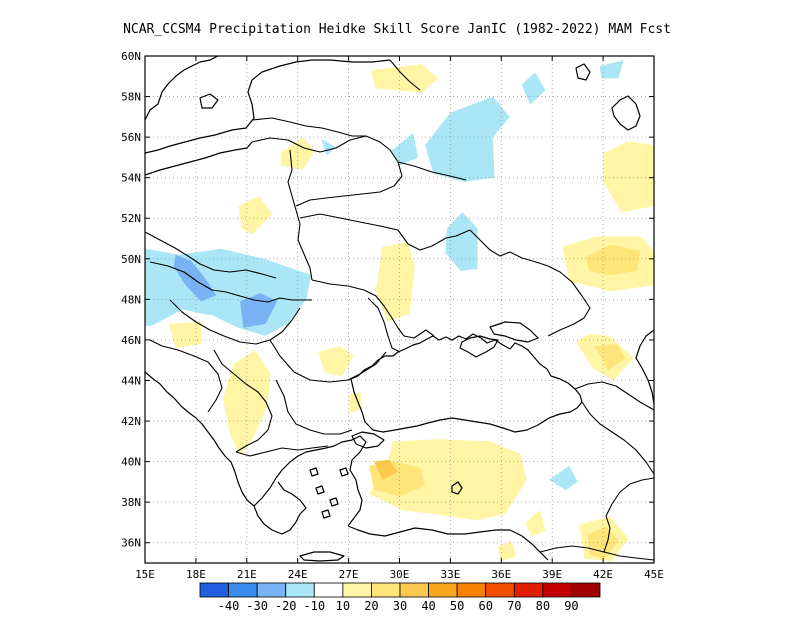 The width and height of the screenshot is (800, 618). What do you see at coordinates (450, 574) in the screenshot?
I see `x-tick-label: 33E` at bounding box center [450, 574].